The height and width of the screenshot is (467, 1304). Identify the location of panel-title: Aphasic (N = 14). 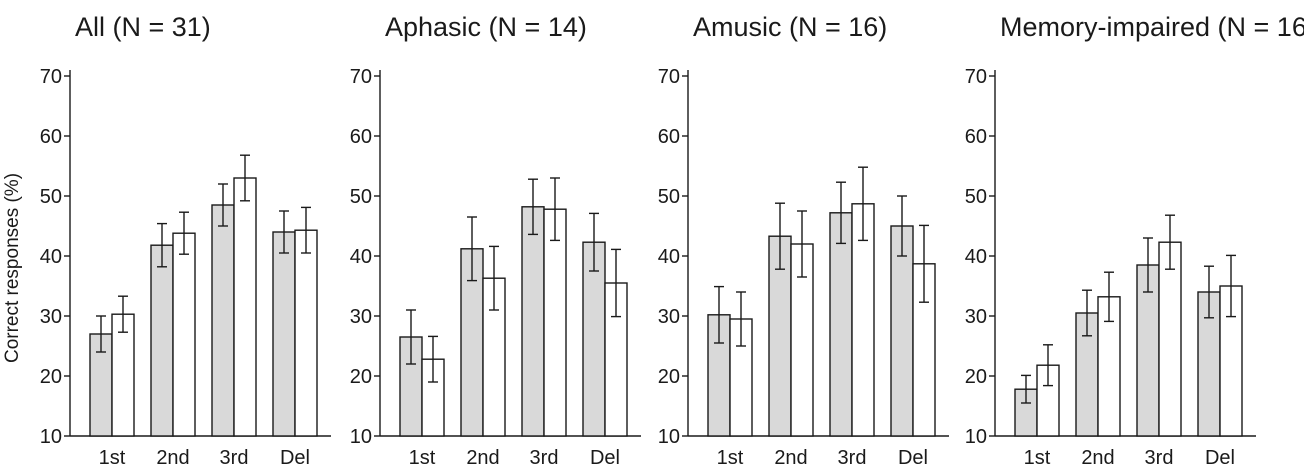
(486, 27).